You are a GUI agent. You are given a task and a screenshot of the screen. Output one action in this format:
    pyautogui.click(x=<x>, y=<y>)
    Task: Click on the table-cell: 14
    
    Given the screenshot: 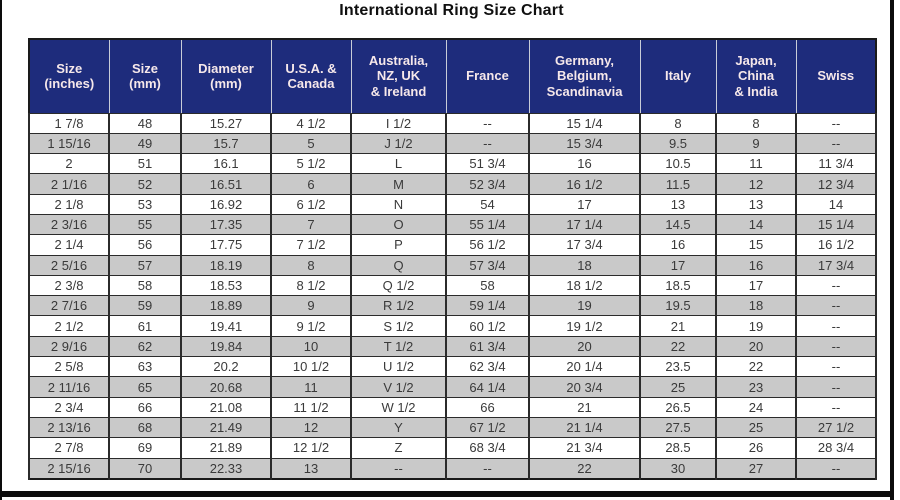 What is the action you would take?
    pyautogui.click(x=756, y=224)
    